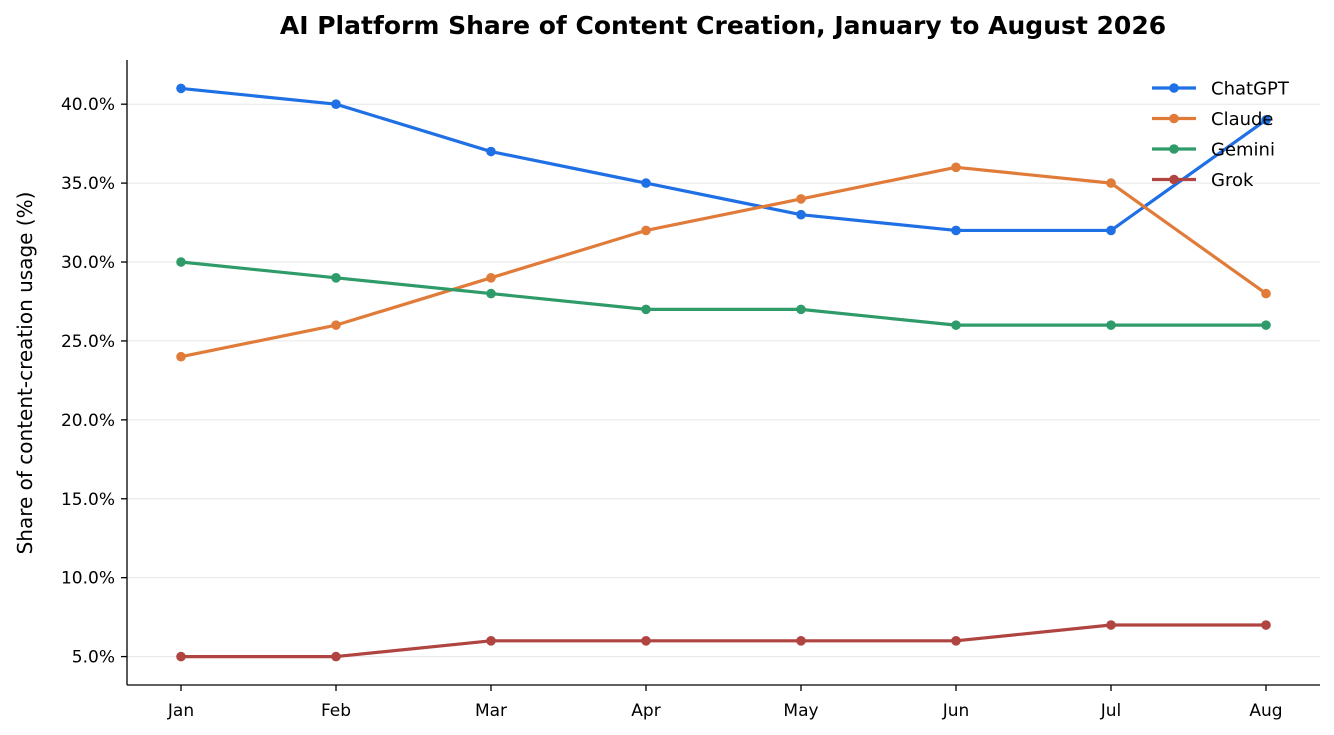 The width and height of the screenshot is (1334, 735). Describe the element at coordinates (1203, 180) in the screenshot. I see `legend-item-grok: Grok` at that location.